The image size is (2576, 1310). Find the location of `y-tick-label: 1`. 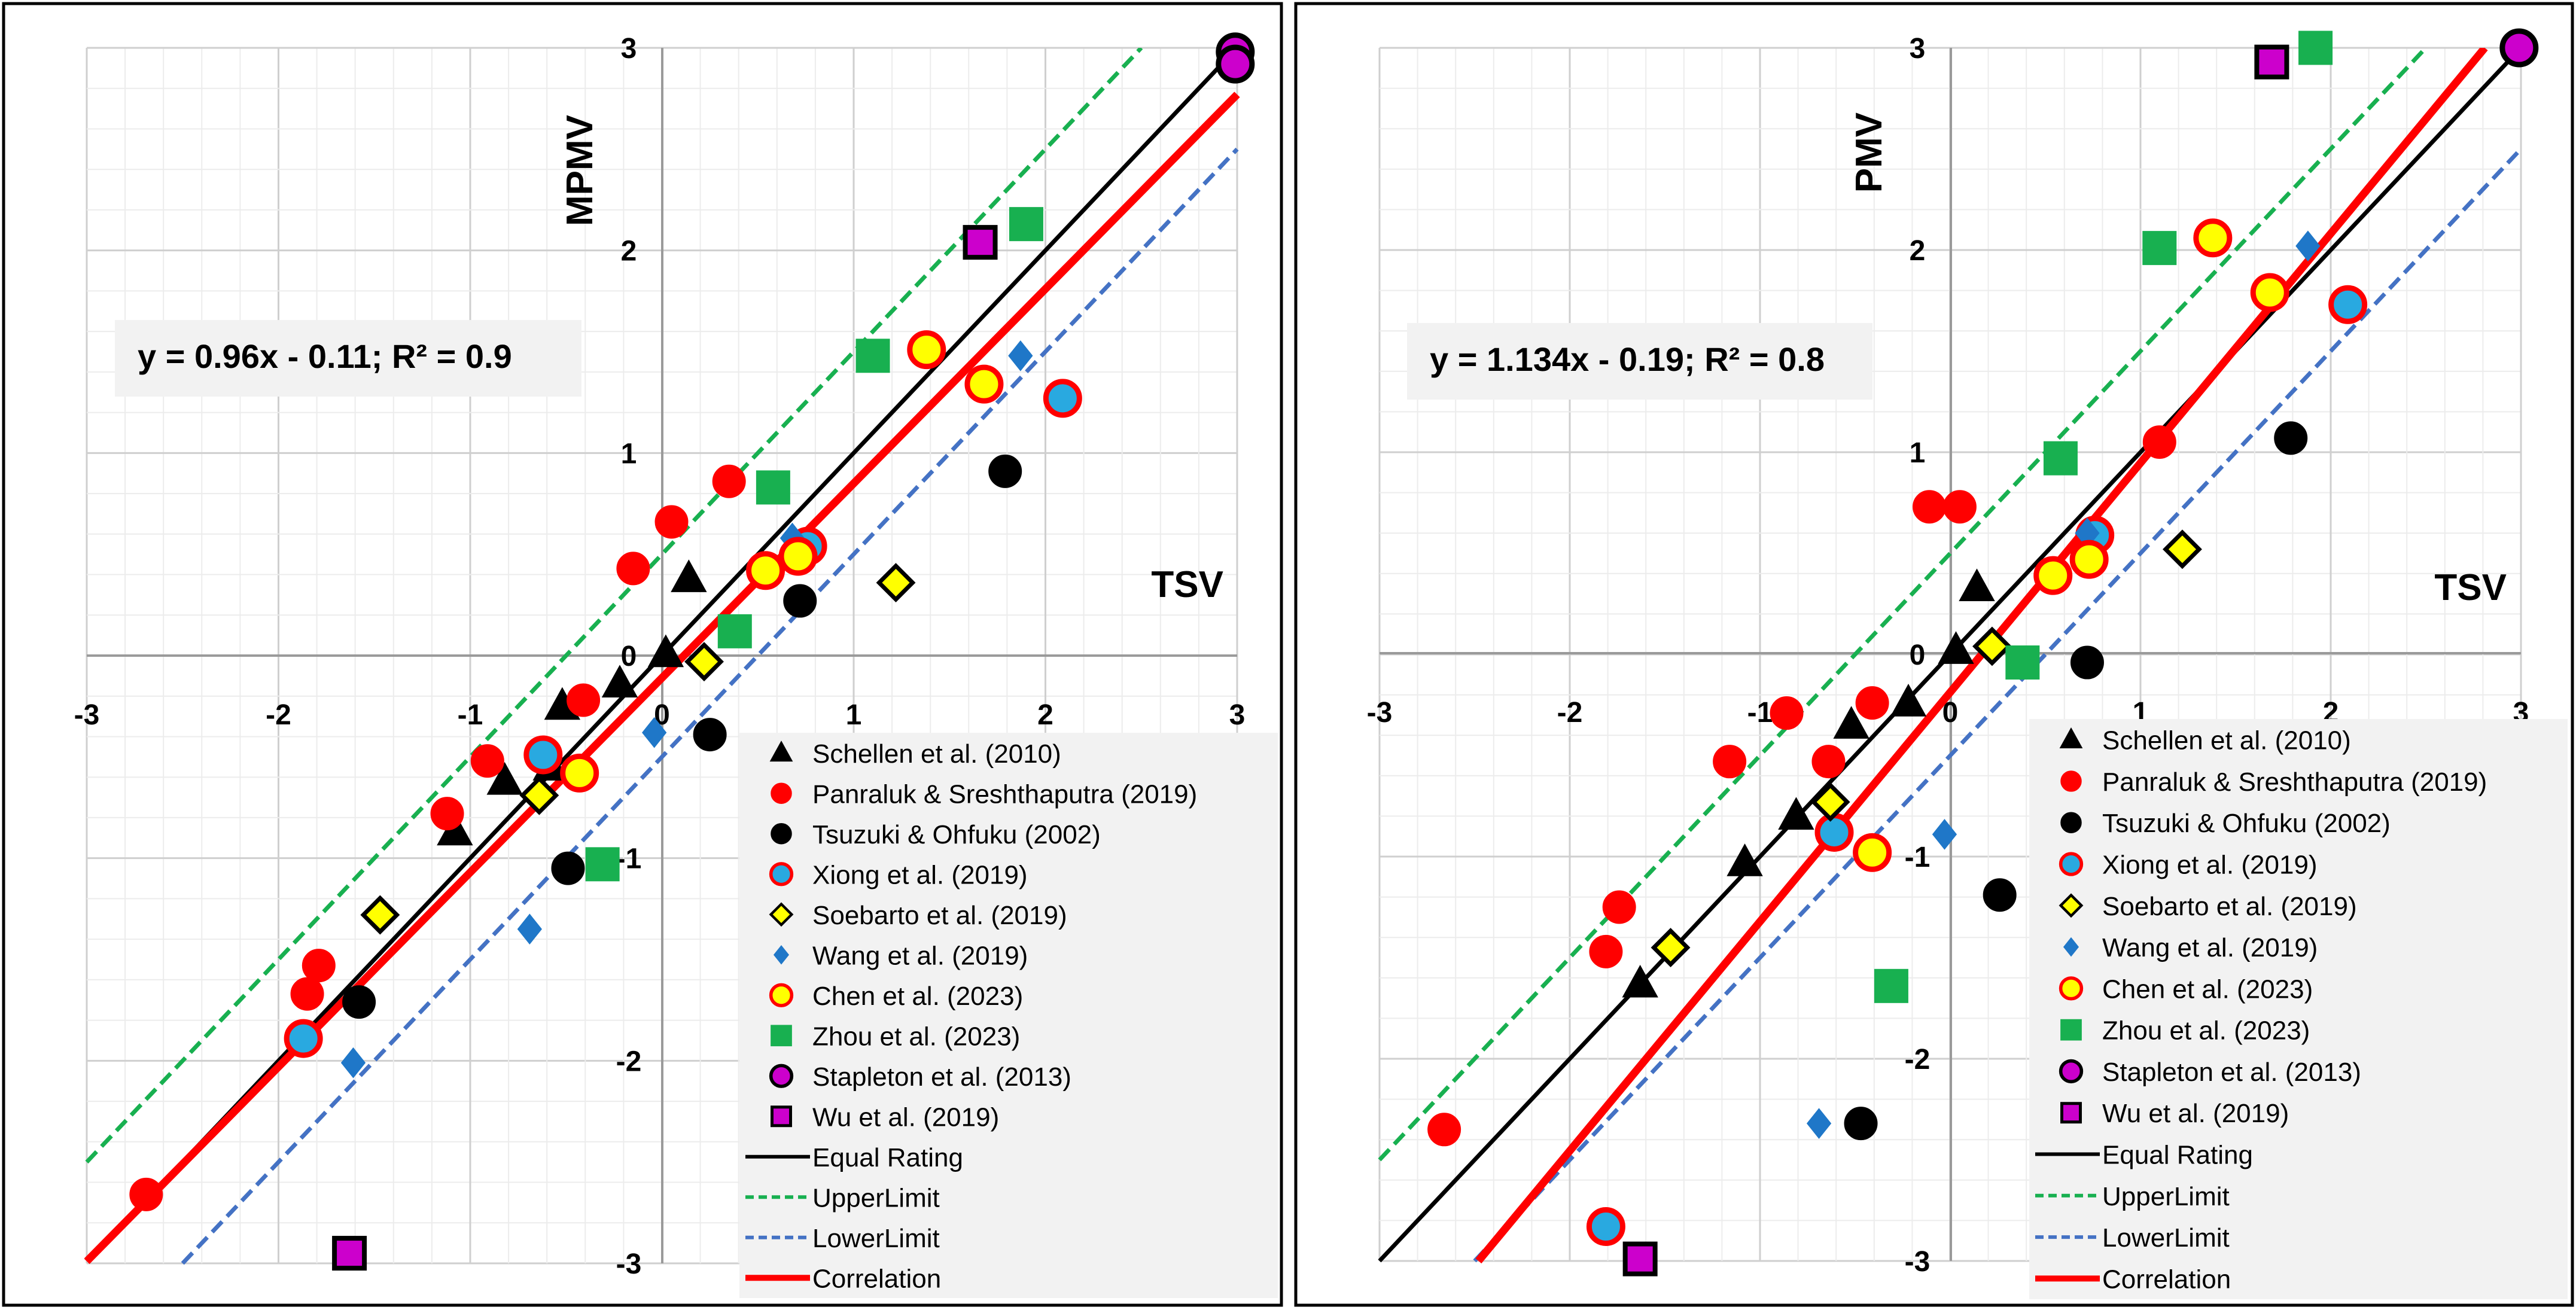

y-tick-label: 1 is located at coordinates (629, 454).